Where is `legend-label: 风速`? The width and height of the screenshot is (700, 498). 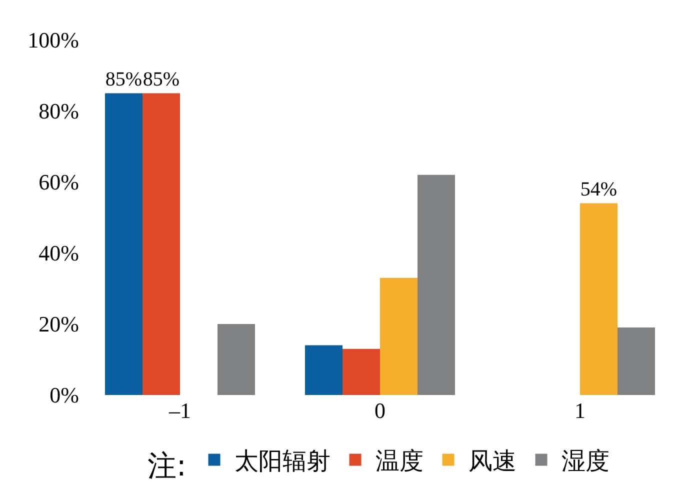 legend-label: 风速 is located at coordinates (492, 461).